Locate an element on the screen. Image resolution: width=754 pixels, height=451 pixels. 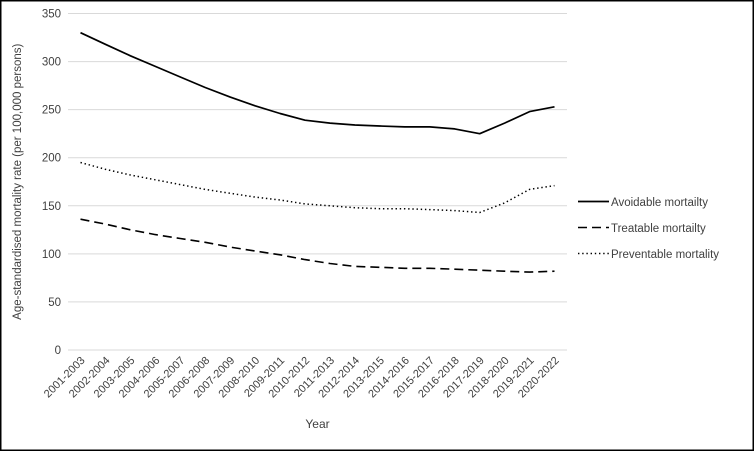
y-tick-label: 150 is located at coordinates (51, 207).